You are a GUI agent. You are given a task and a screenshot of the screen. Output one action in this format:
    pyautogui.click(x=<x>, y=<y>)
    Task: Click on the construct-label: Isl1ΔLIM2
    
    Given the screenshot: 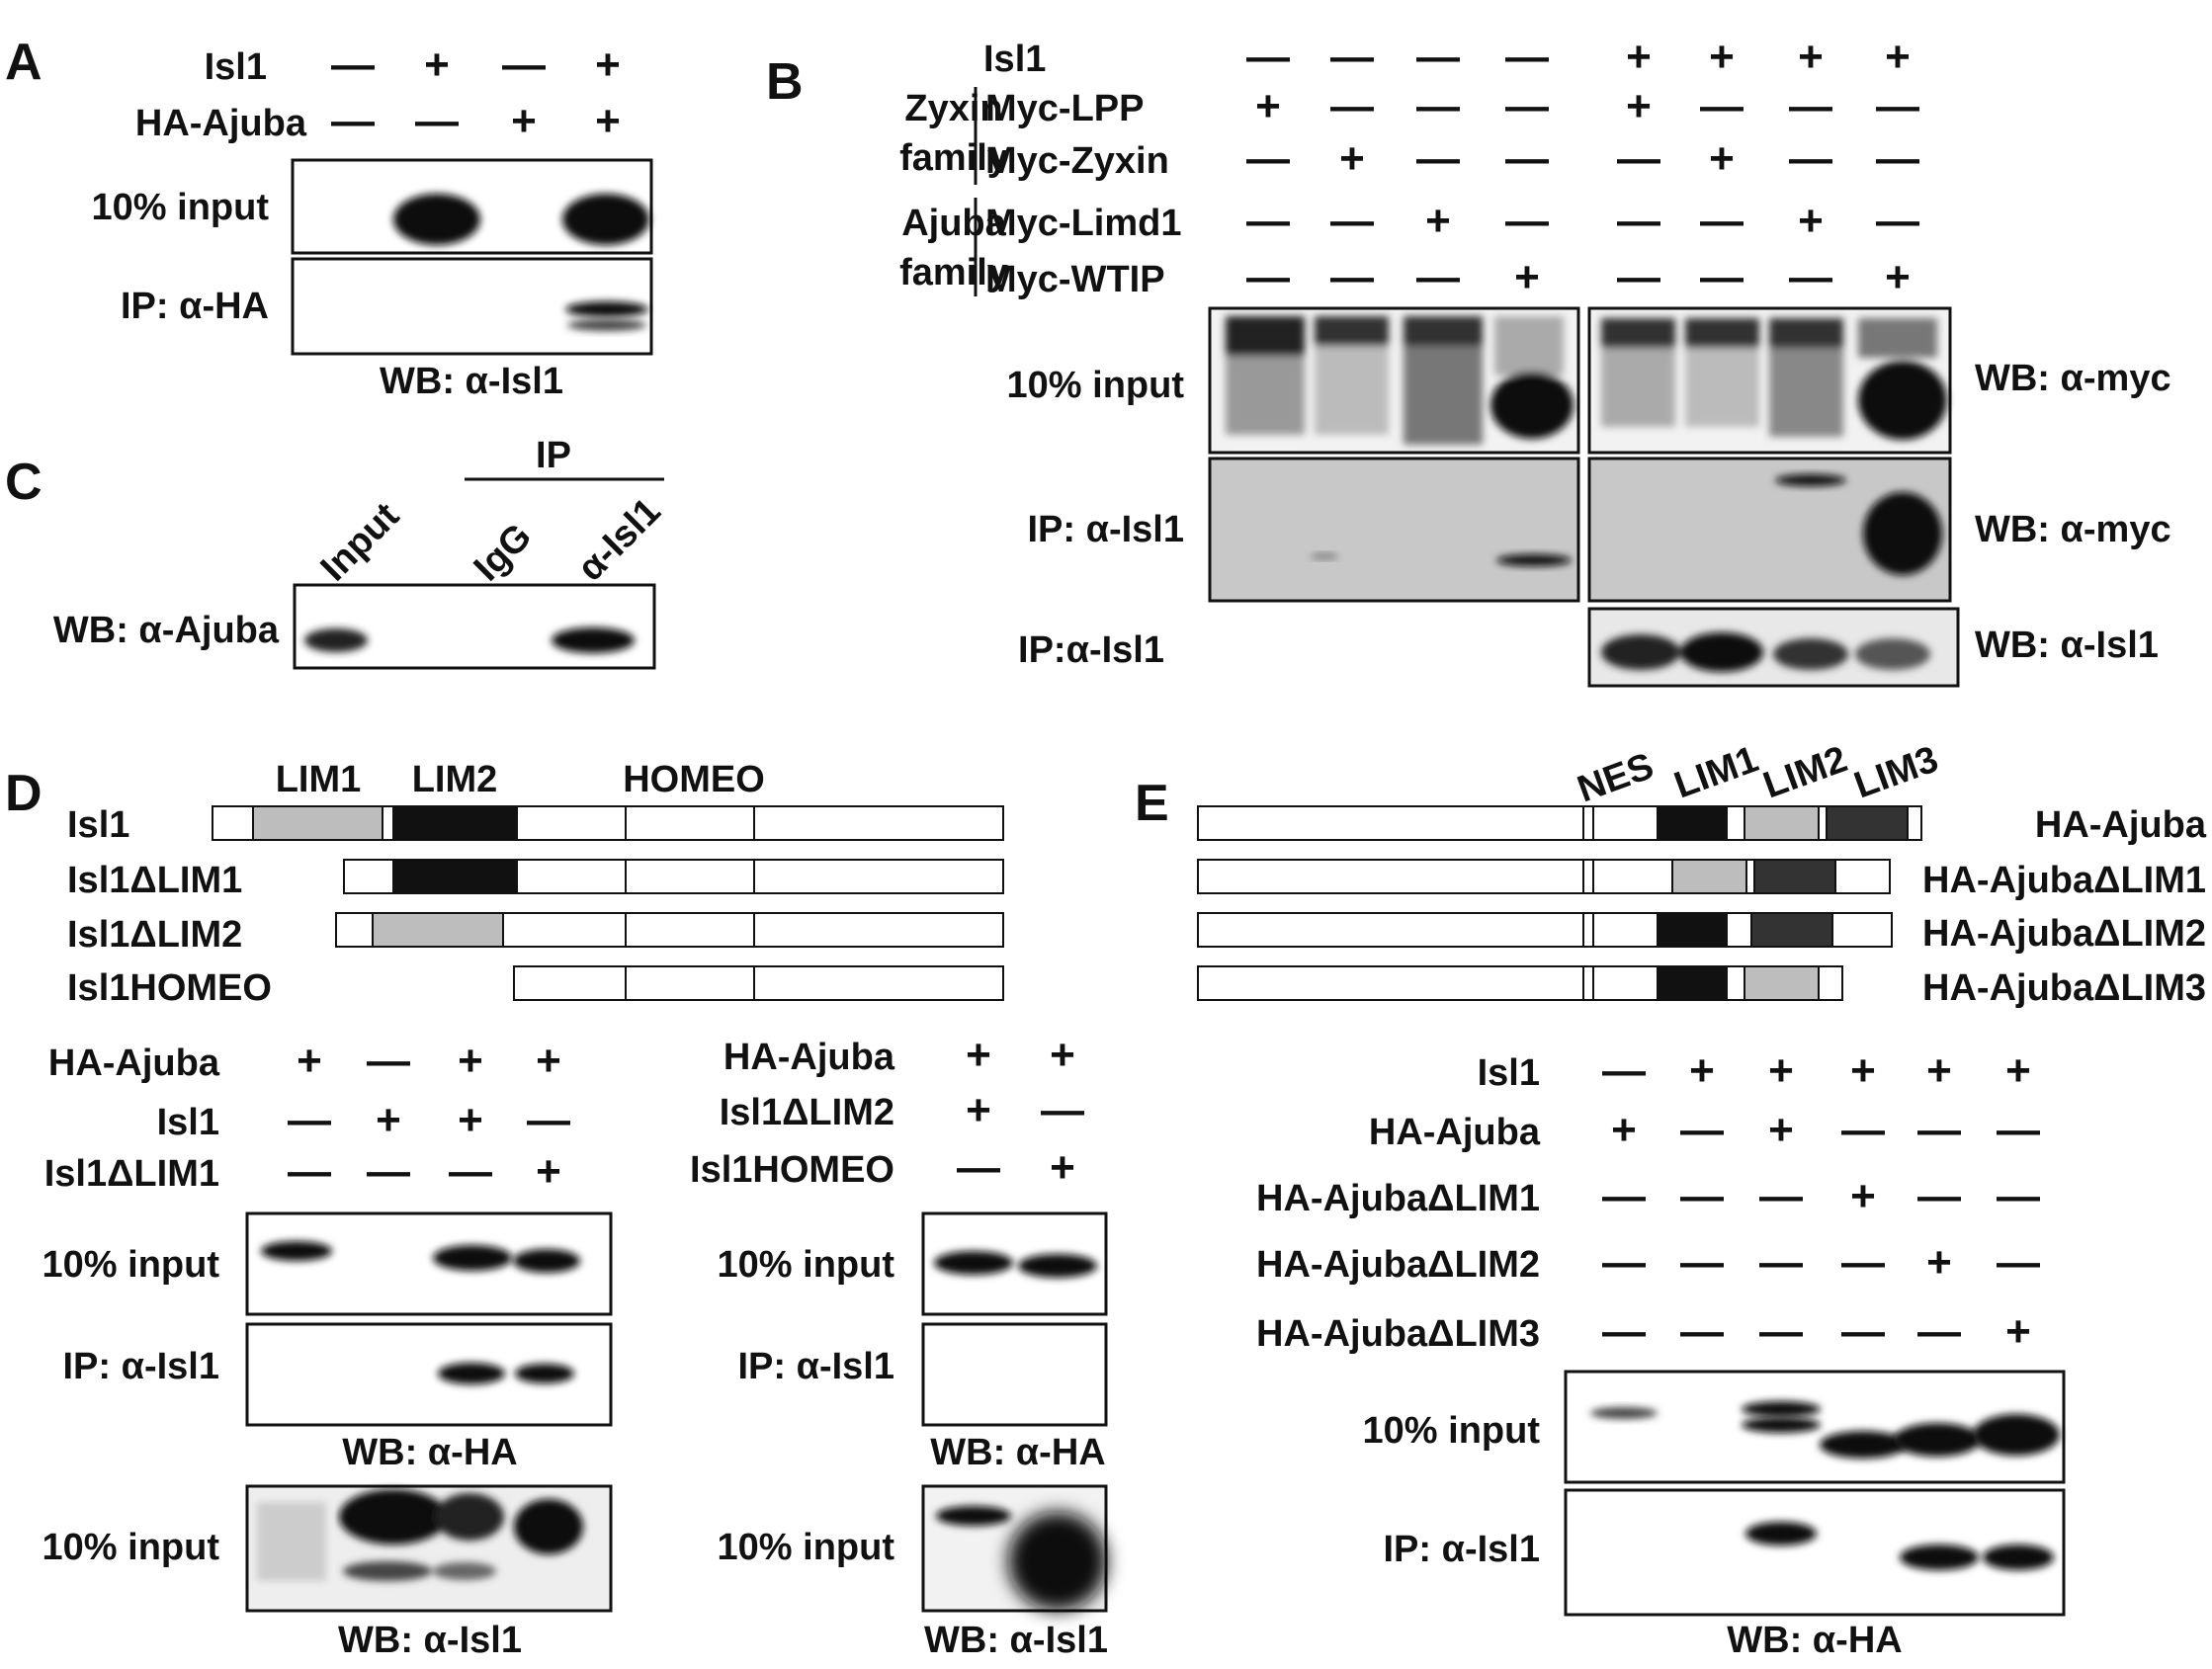 What is the action you would take?
    pyautogui.click(x=154, y=935)
    